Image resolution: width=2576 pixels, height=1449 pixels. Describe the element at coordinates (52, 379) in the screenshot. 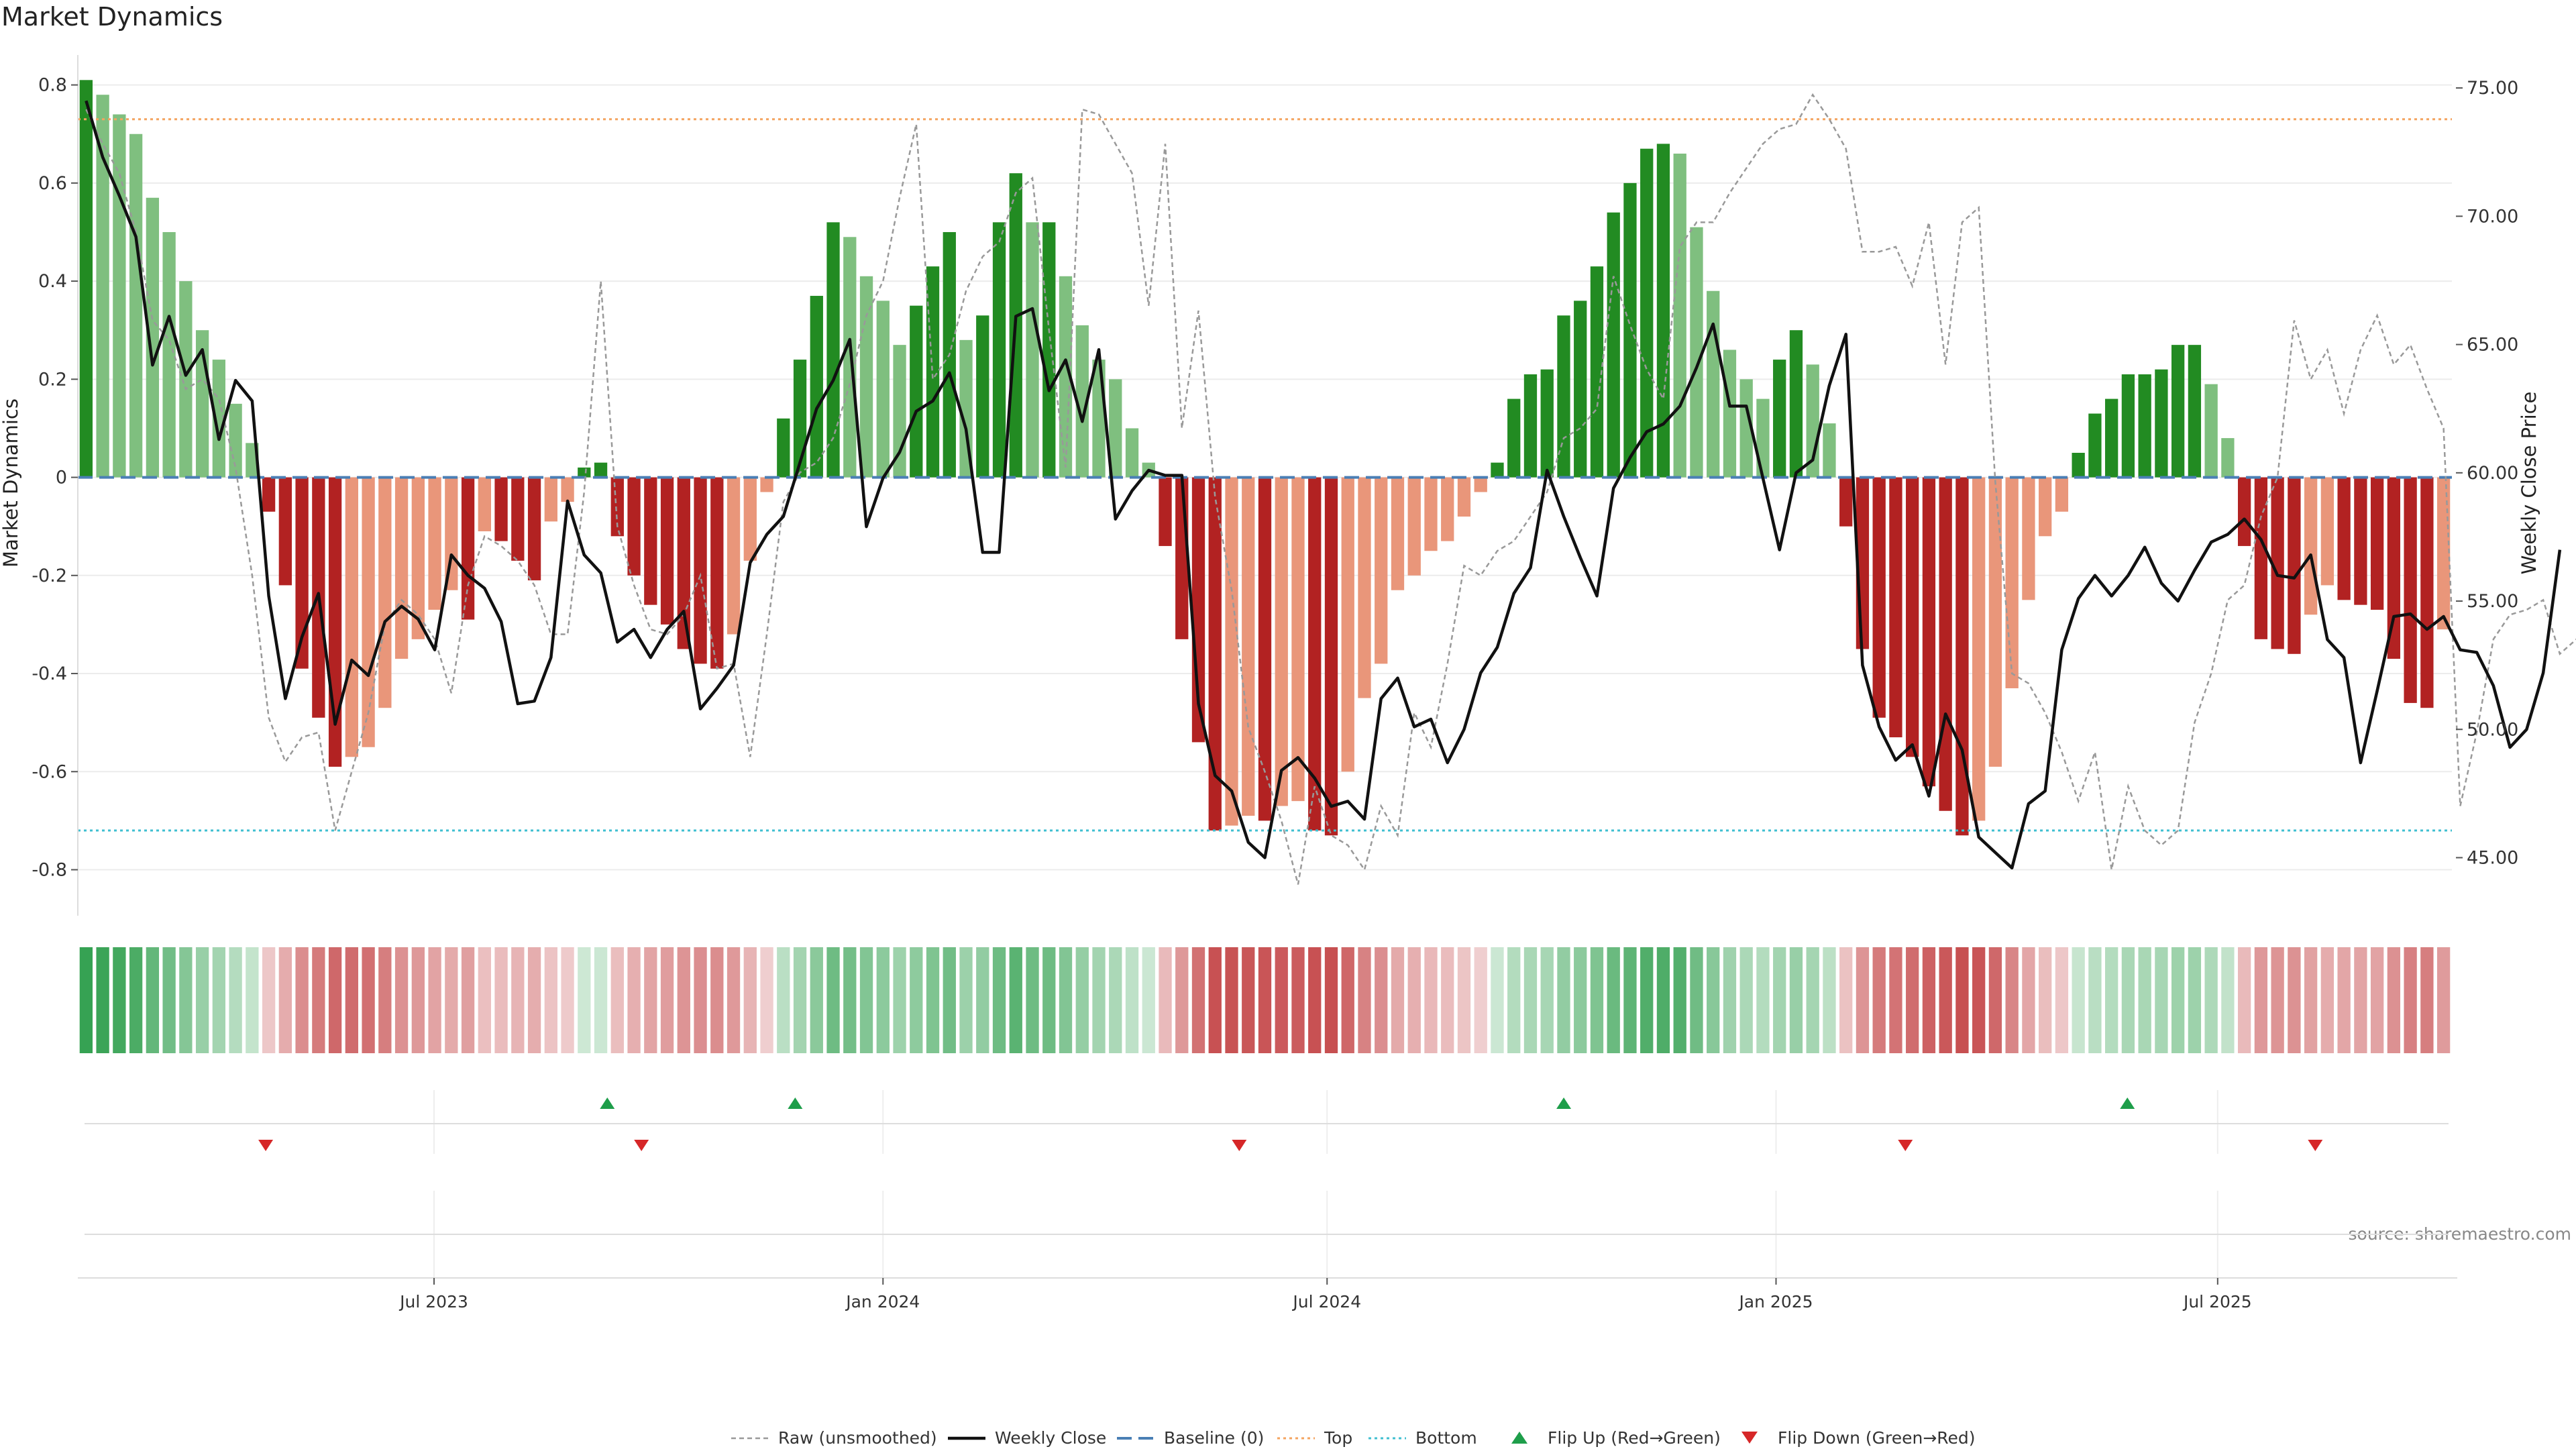

I see `y-tick-label-left: 0.2` at that location.